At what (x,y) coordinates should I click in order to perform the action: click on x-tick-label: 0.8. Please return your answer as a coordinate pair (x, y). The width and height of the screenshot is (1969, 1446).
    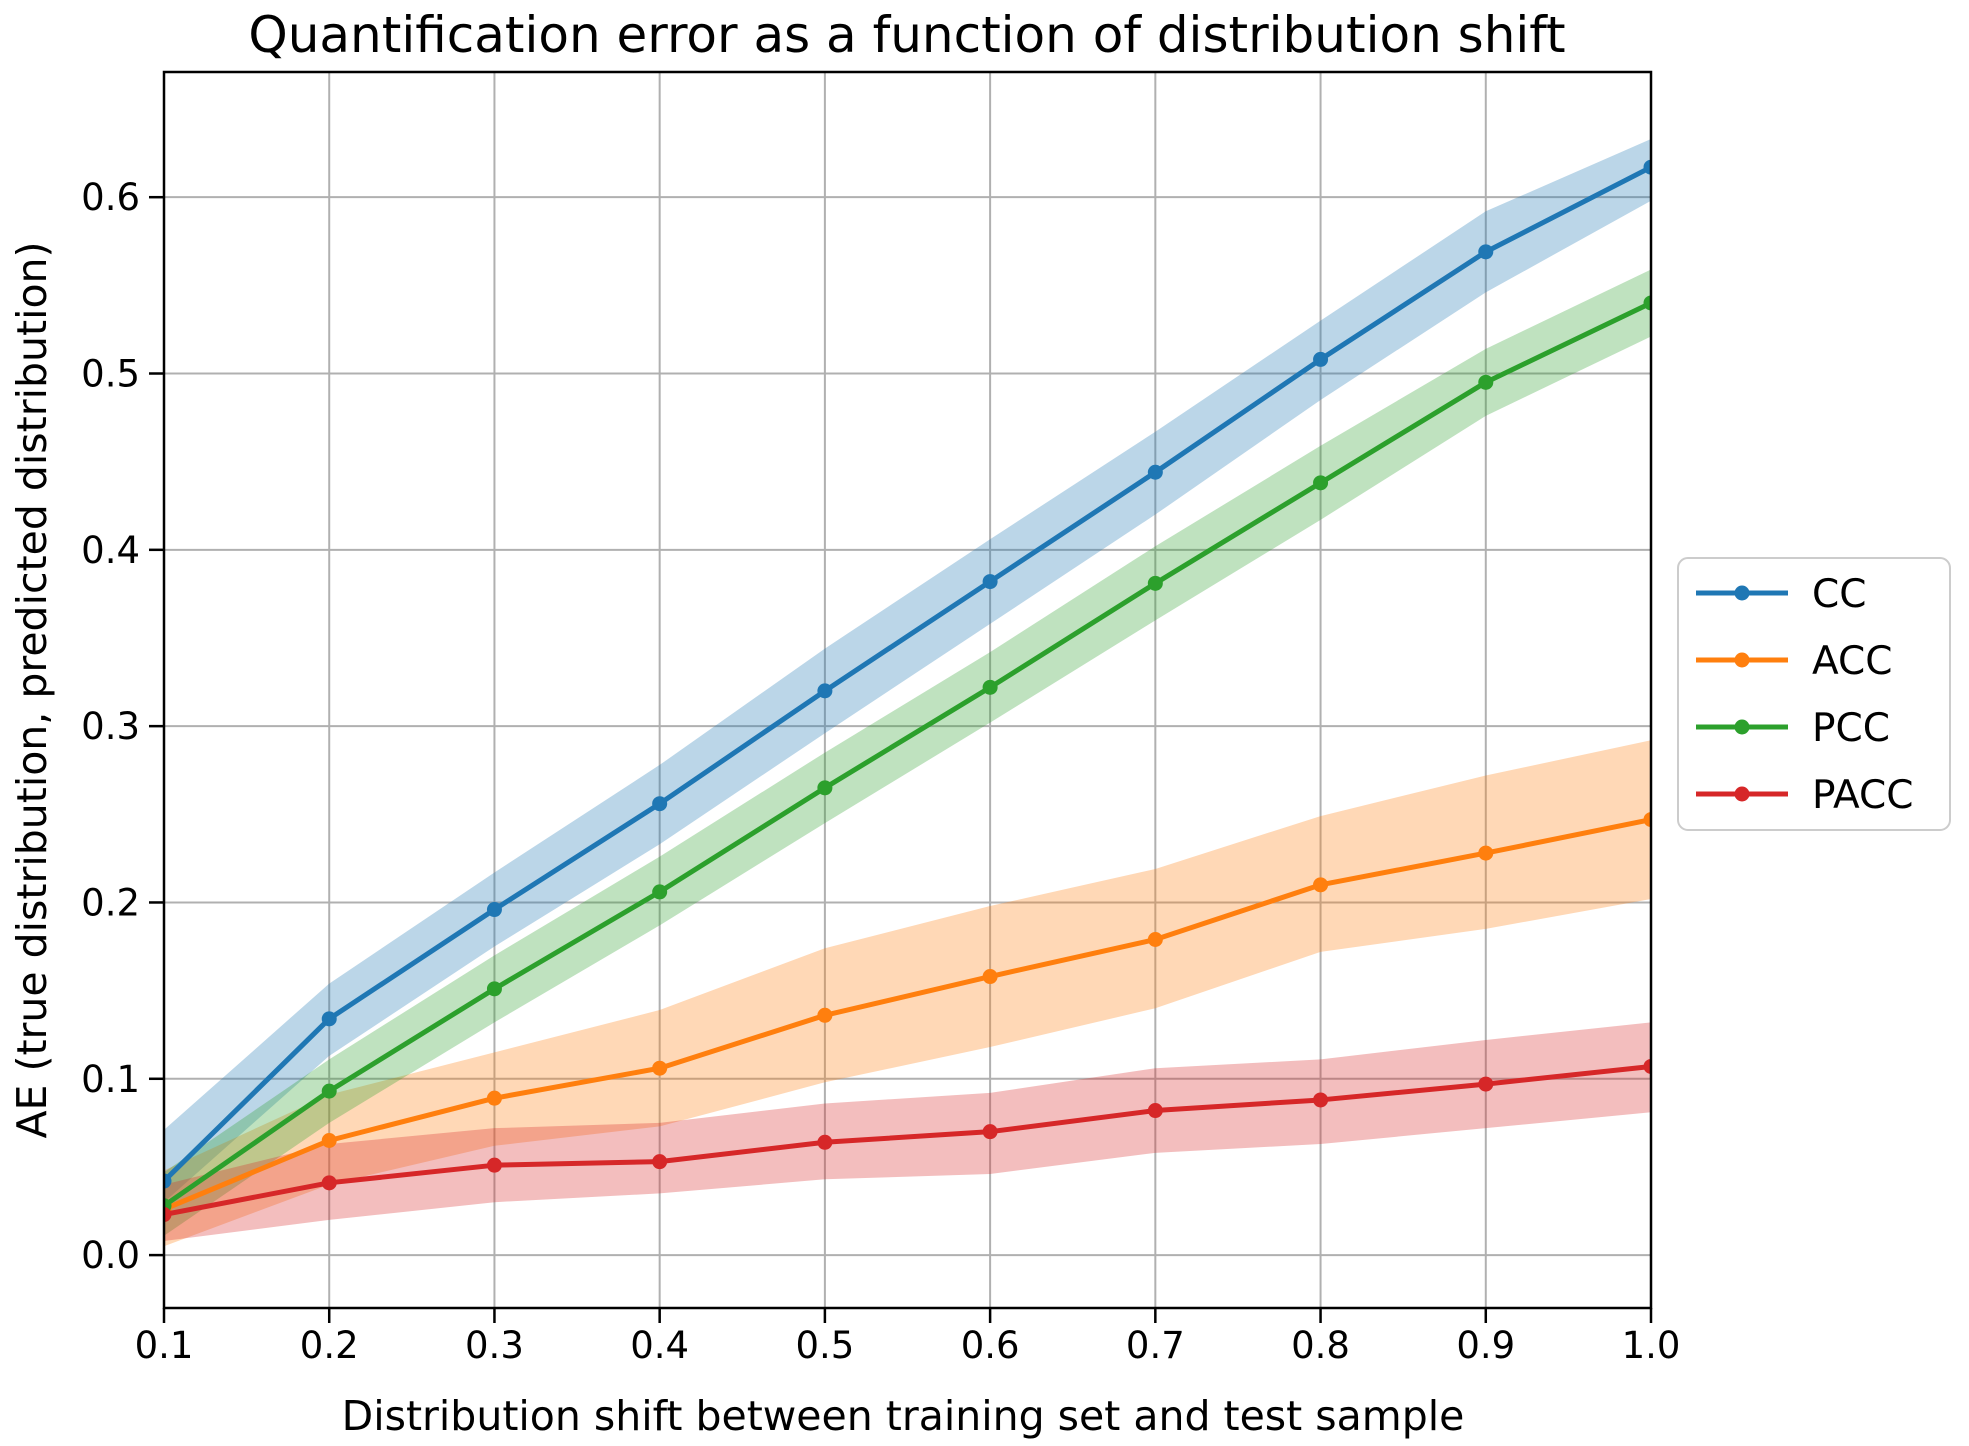
    Looking at the image, I should click on (1320, 1345).